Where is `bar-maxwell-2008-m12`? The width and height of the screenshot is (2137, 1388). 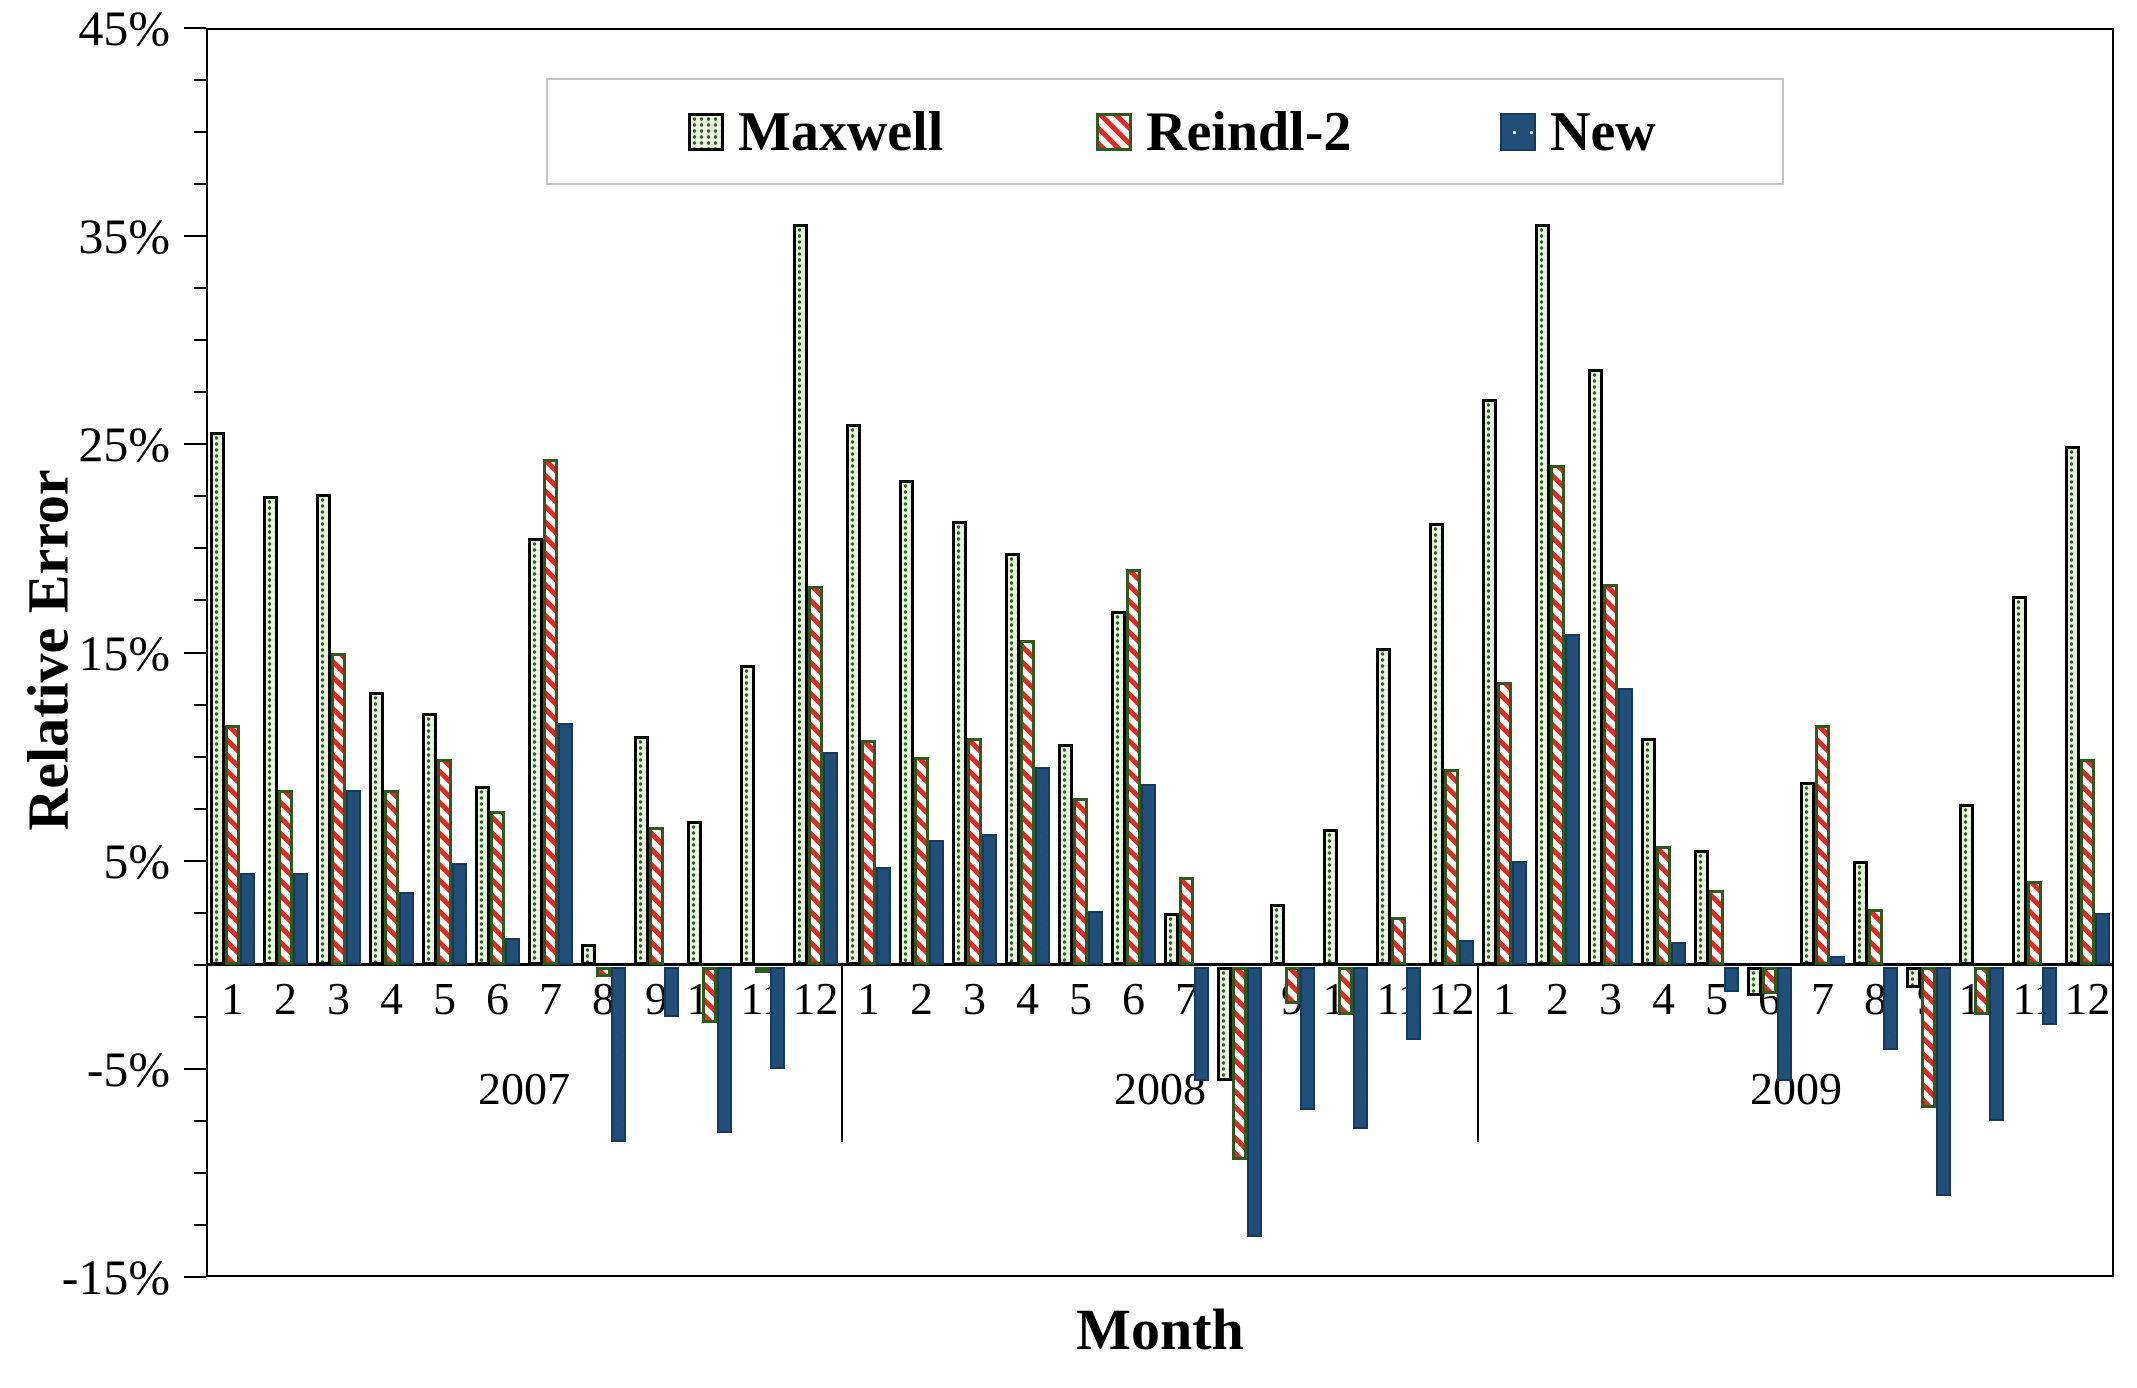 bar-maxwell-2008-m12 is located at coordinates (1436, 744).